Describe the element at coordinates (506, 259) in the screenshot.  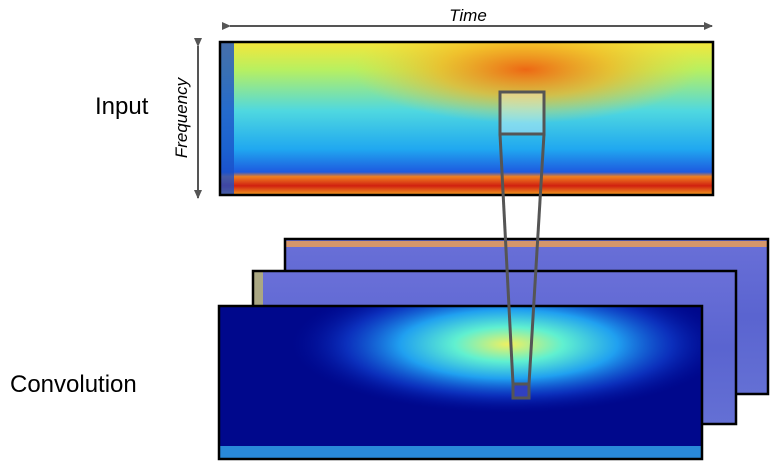
I see `projection-line-left` at that location.